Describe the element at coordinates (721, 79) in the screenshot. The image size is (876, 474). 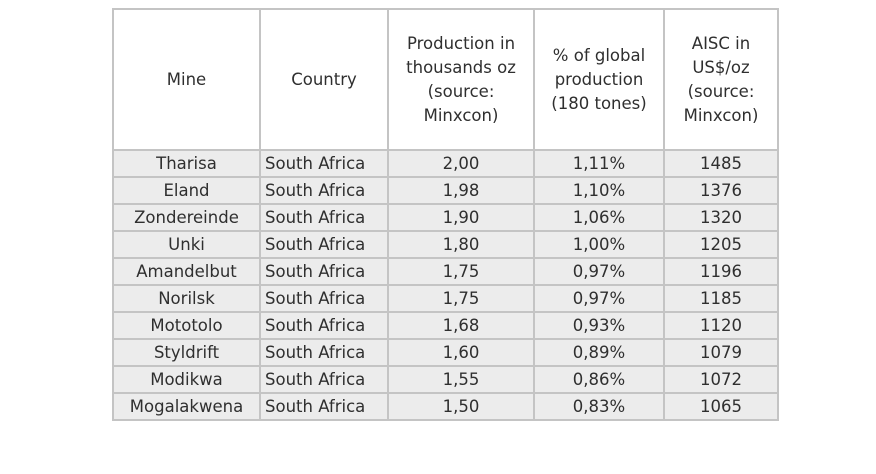
I see `header-aisc: AISC in US$/oz (source: Minxcon)` at that location.